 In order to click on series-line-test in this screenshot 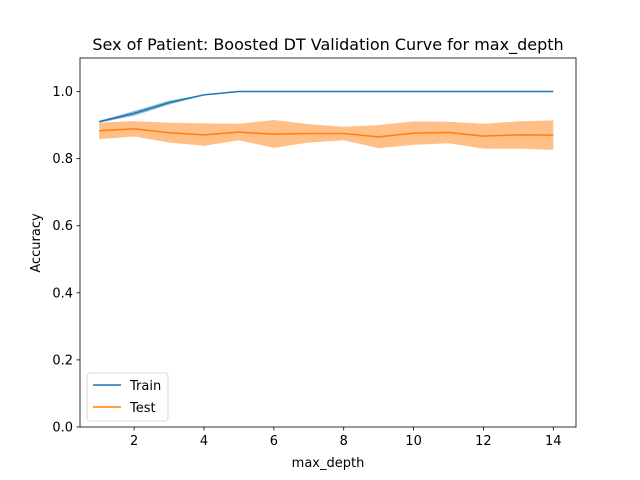, I will do `click(326, 133)`.